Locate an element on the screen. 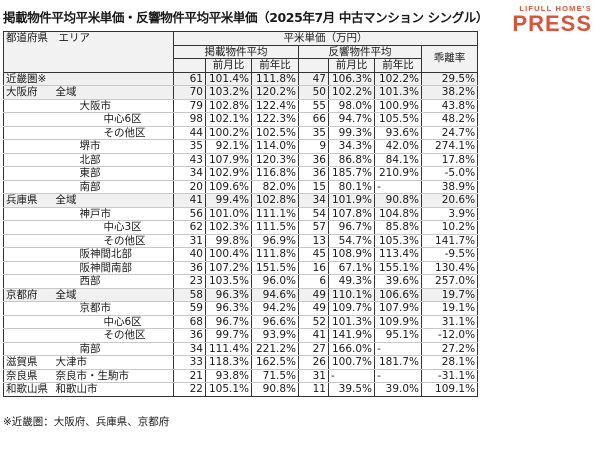 Image resolution: width=600 pixels, height=450 pixels. header-inquiry-yoy: 前年比 is located at coordinates (398, 65).